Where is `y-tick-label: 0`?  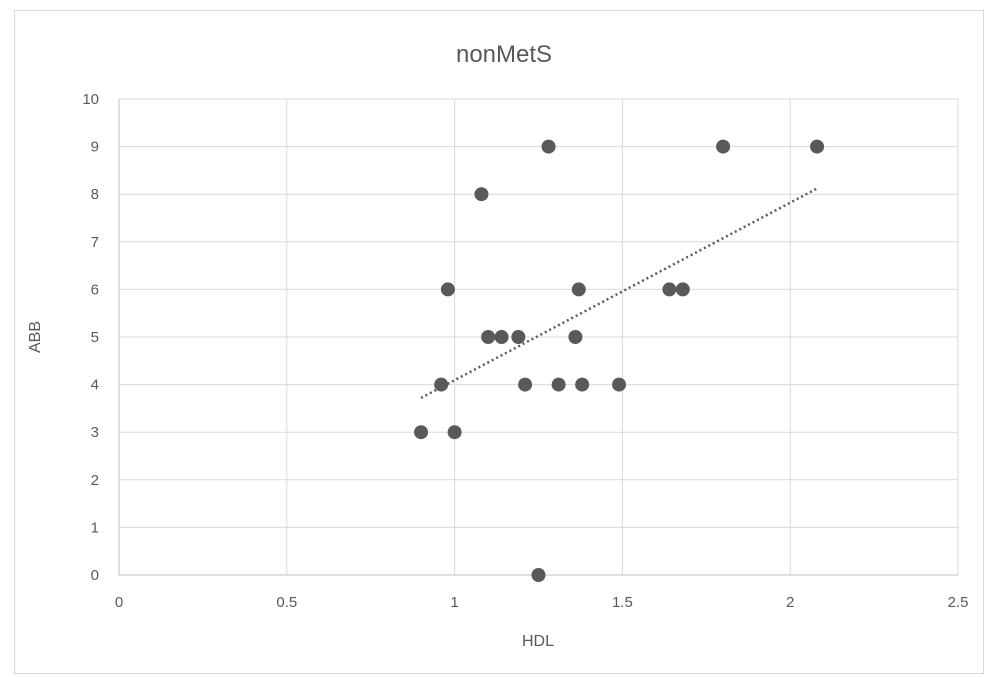
y-tick-label: 0 is located at coordinates (95, 575).